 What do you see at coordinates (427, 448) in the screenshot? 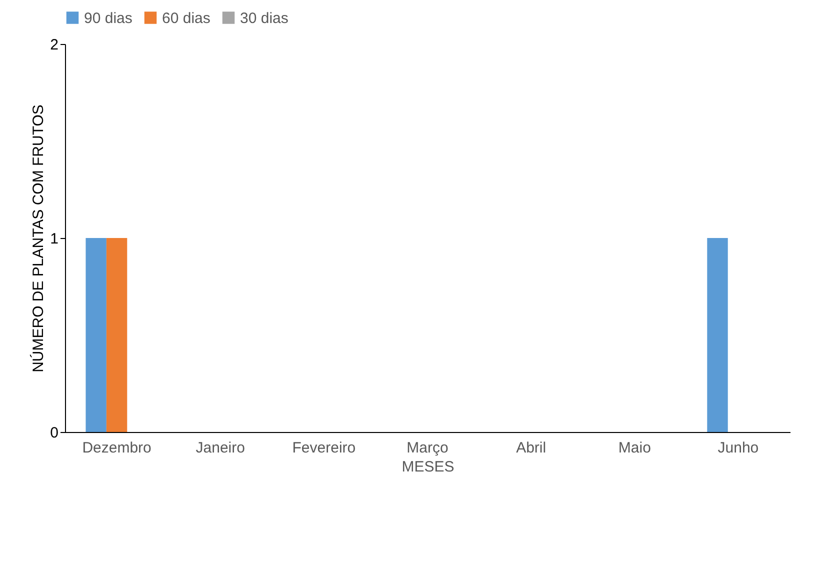
I see `x-tick-label: Março` at bounding box center [427, 448].